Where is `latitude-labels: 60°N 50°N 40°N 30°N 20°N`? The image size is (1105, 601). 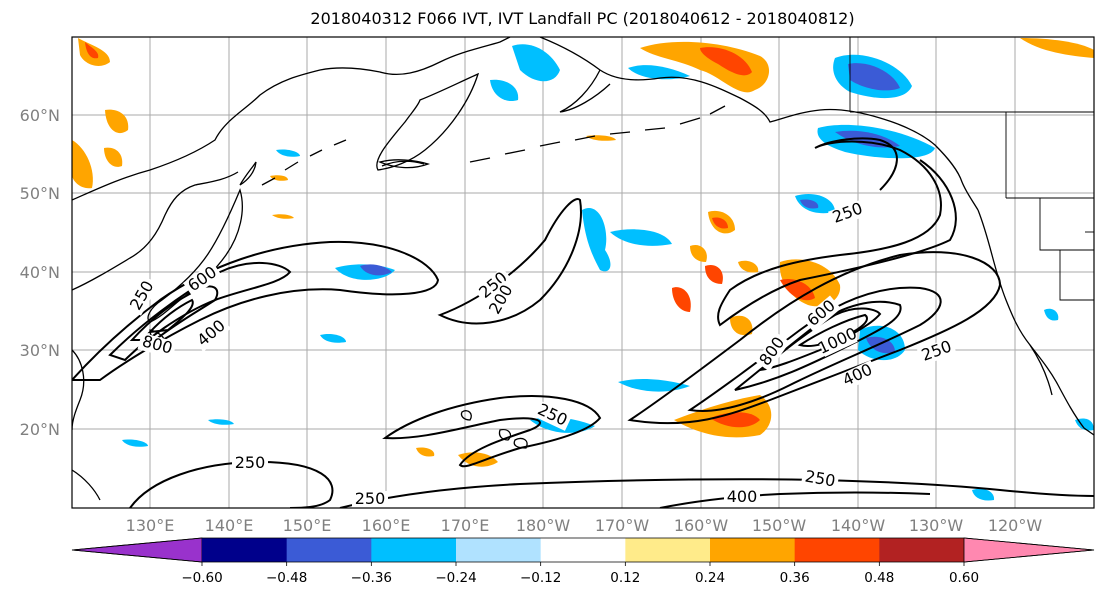
latitude-labels: 60°N 50°N 40°N 30°N 20°N is located at coordinates (40, 272).